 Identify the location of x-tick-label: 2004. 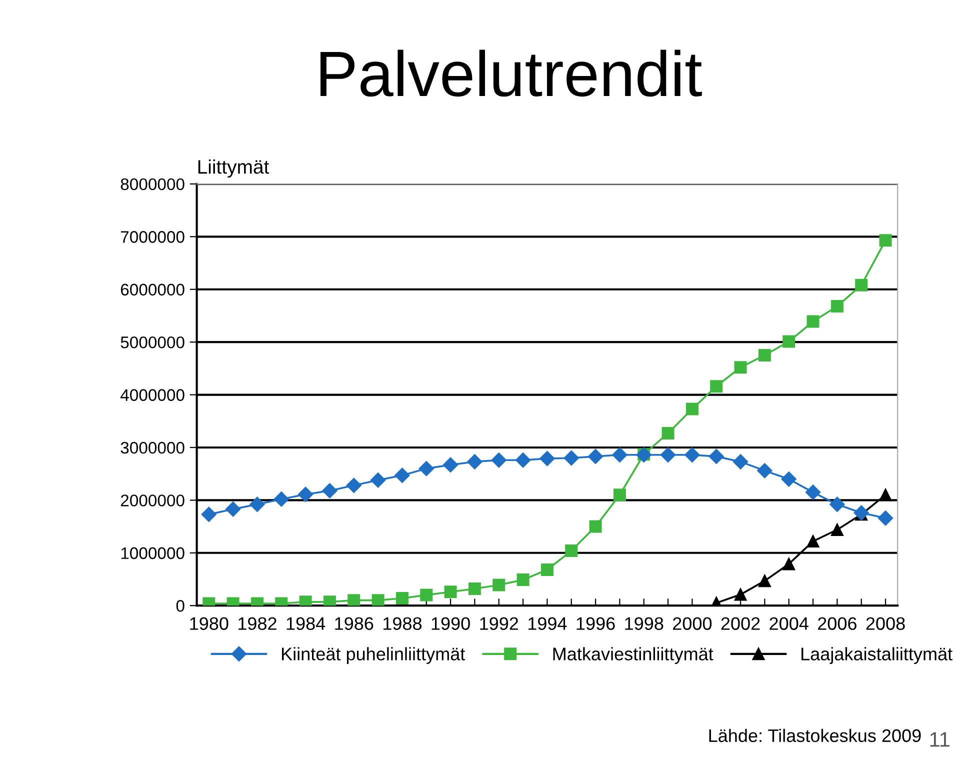
(789, 623).